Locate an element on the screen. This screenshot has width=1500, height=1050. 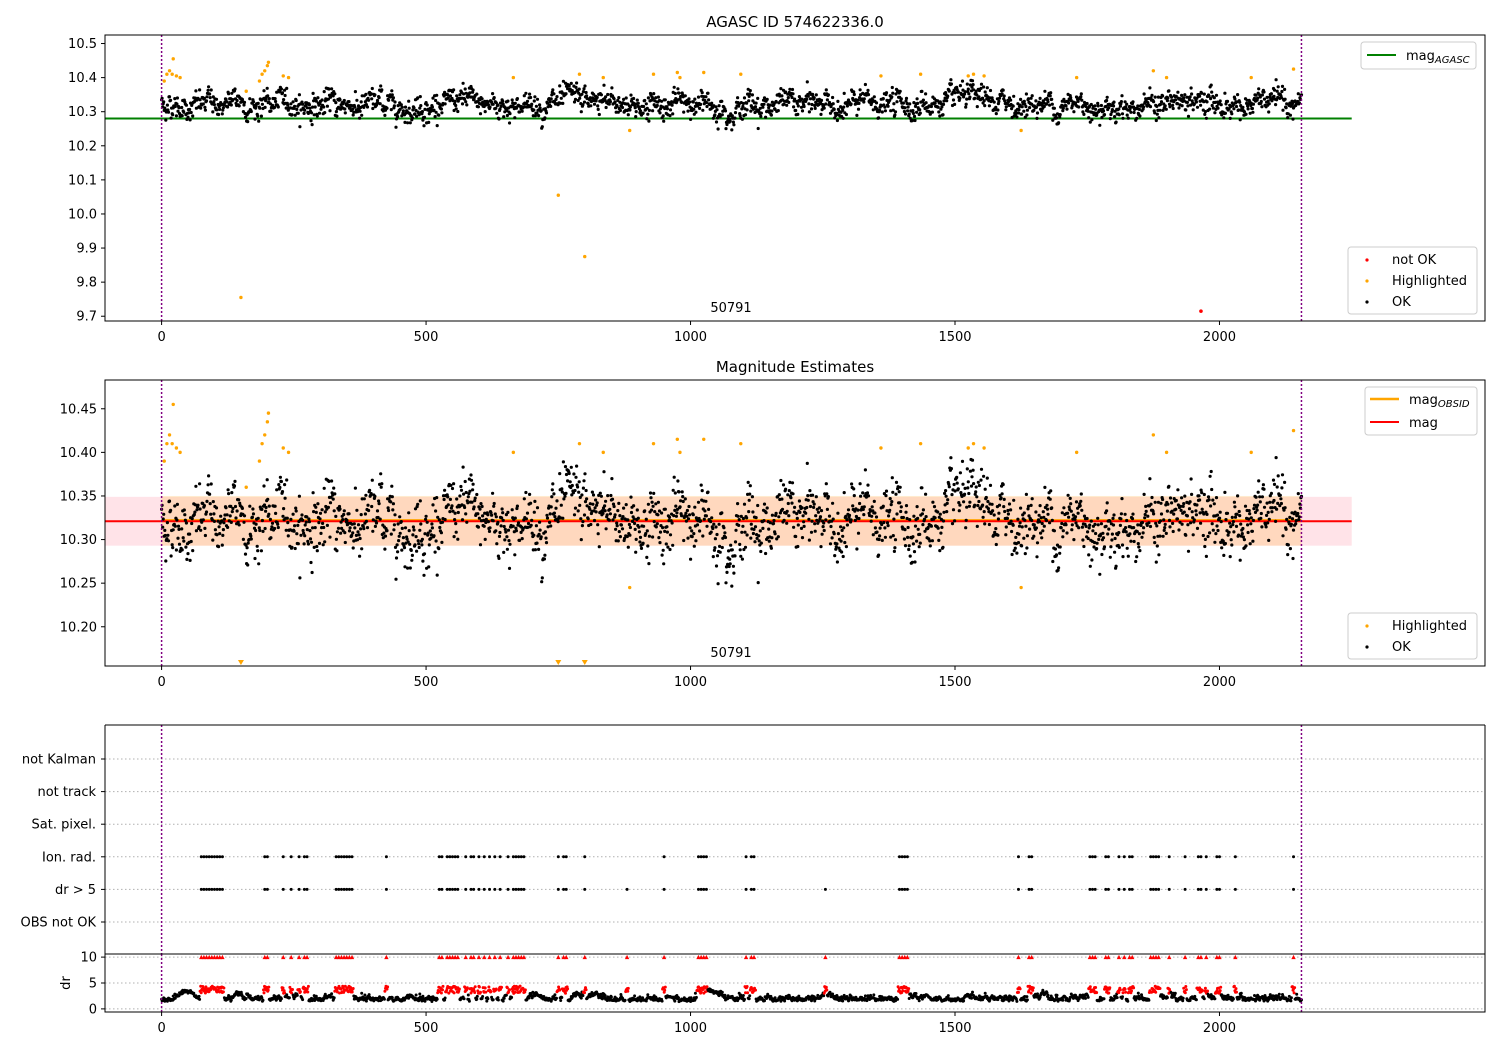
x-tick-label: 1500 is located at coordinates (954, 337).